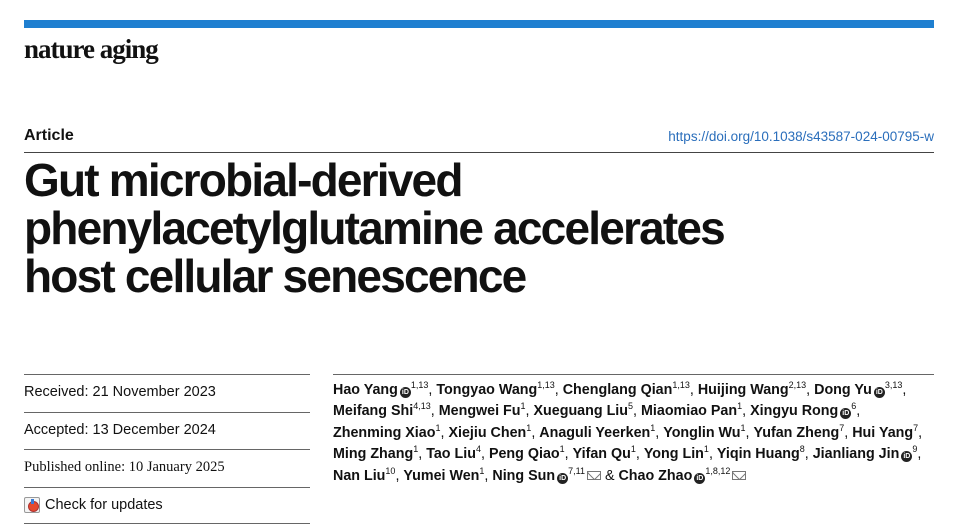 Image resolution: width=960 pixels, height=527 pixels. What do you see at coordinates (364, 474) in the screenshot?
I see `author-name: Nan Liu10` at bounding box center [364, 474].